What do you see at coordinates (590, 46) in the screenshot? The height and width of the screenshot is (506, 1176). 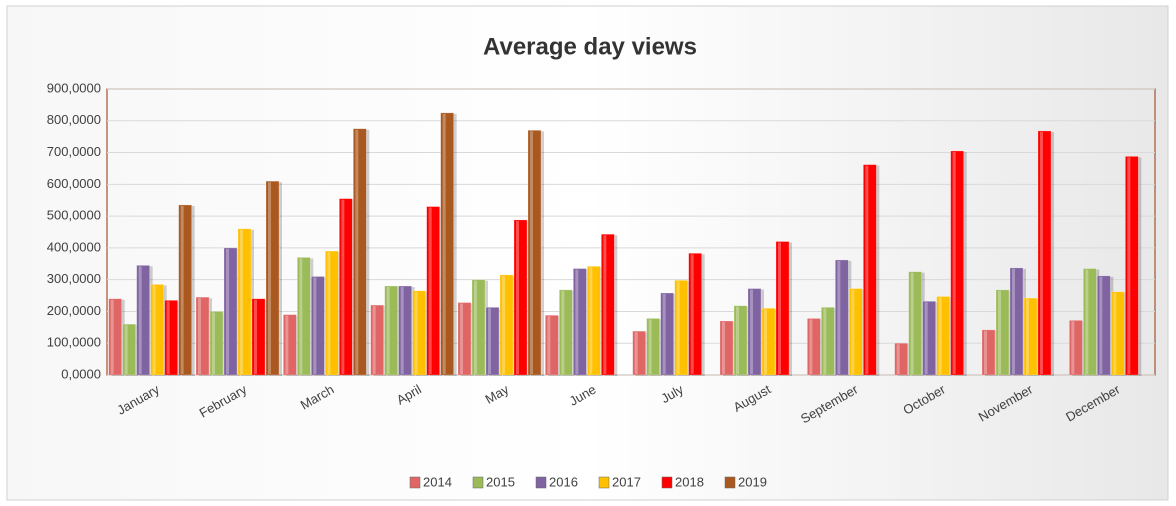 I see `chart-title: Average day views` at bounding box center [590, 46].